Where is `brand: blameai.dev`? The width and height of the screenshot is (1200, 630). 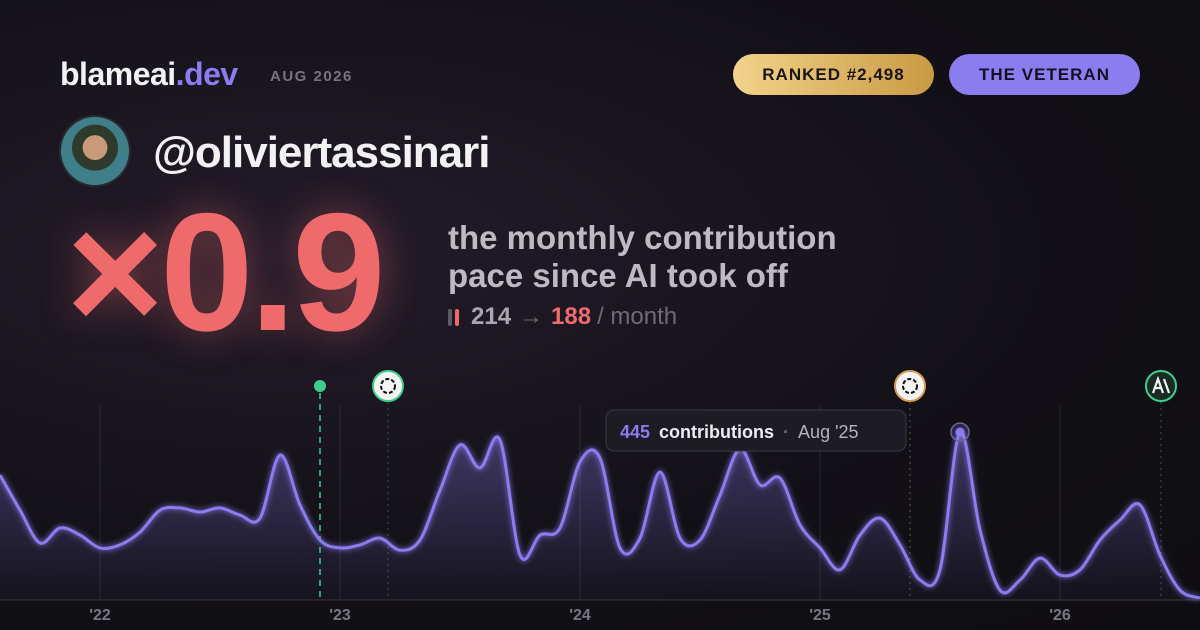
brand: blameai.dev is located at coordinates (149, 74).